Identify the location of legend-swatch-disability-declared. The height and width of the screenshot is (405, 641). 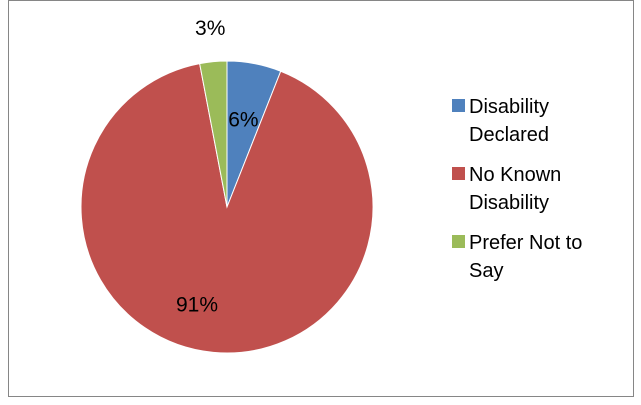
(458, 105).